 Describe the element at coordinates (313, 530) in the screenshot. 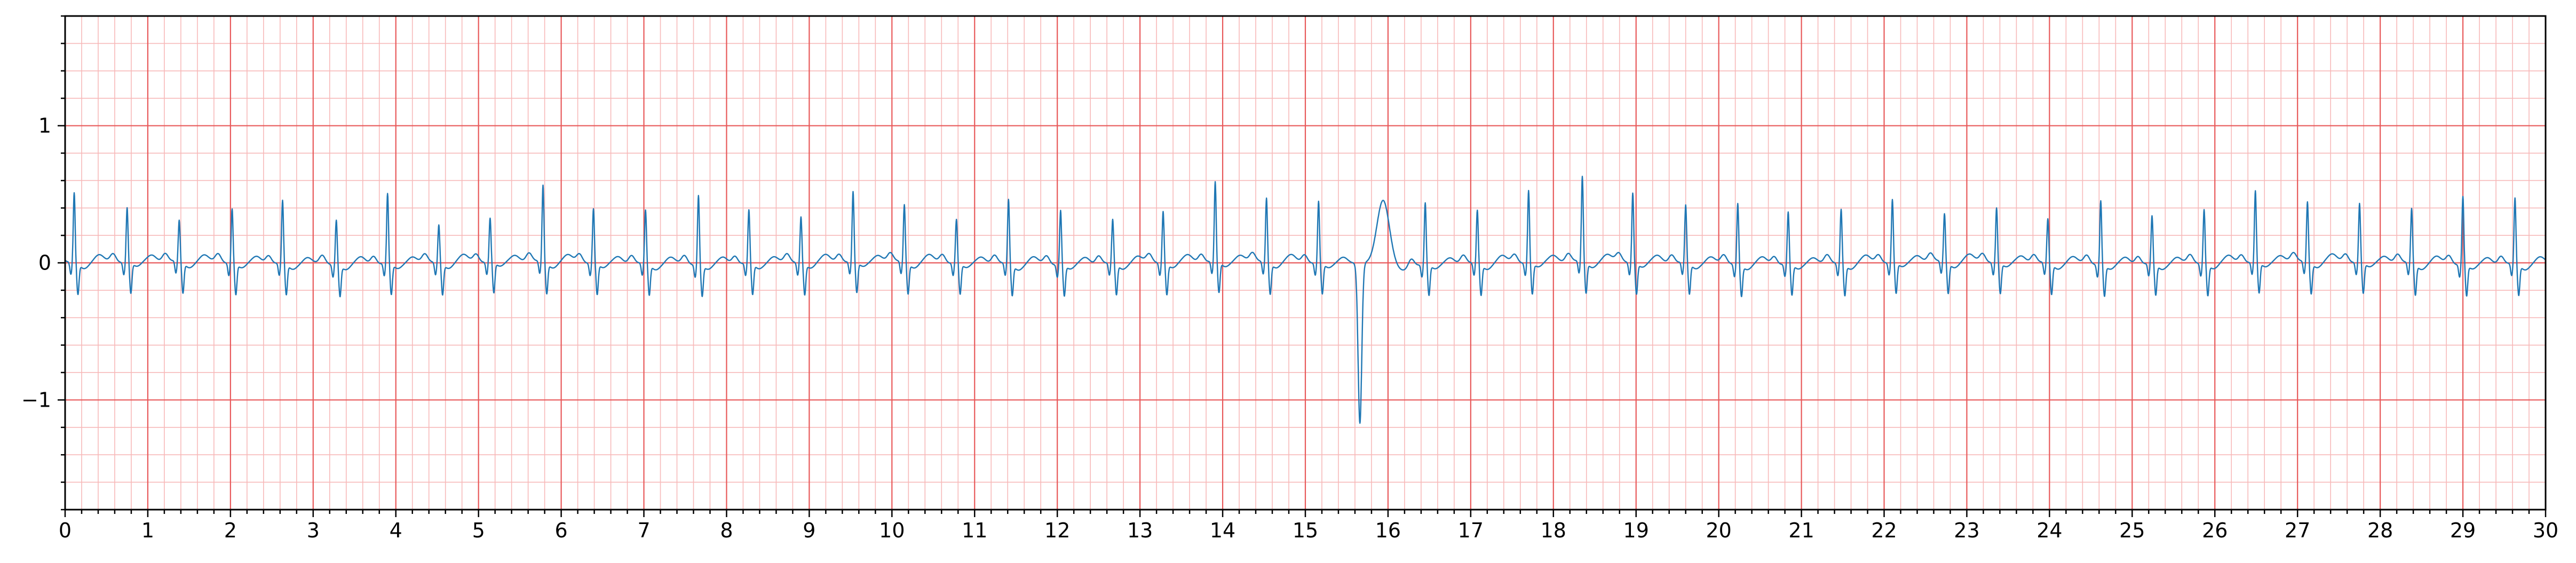

I see `x-tick-label: 3` at that location.